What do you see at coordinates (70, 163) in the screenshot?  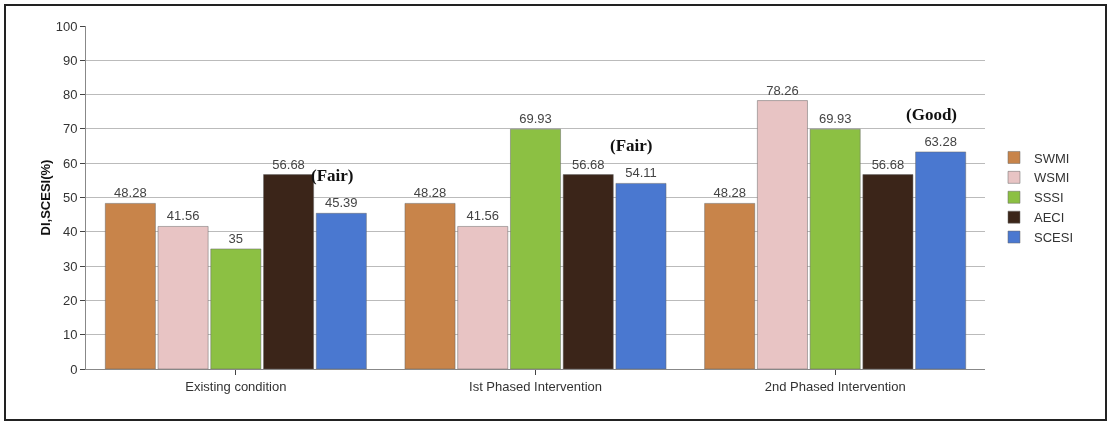 I see `y-tick-label: 60` at bounding box center [70, 163].